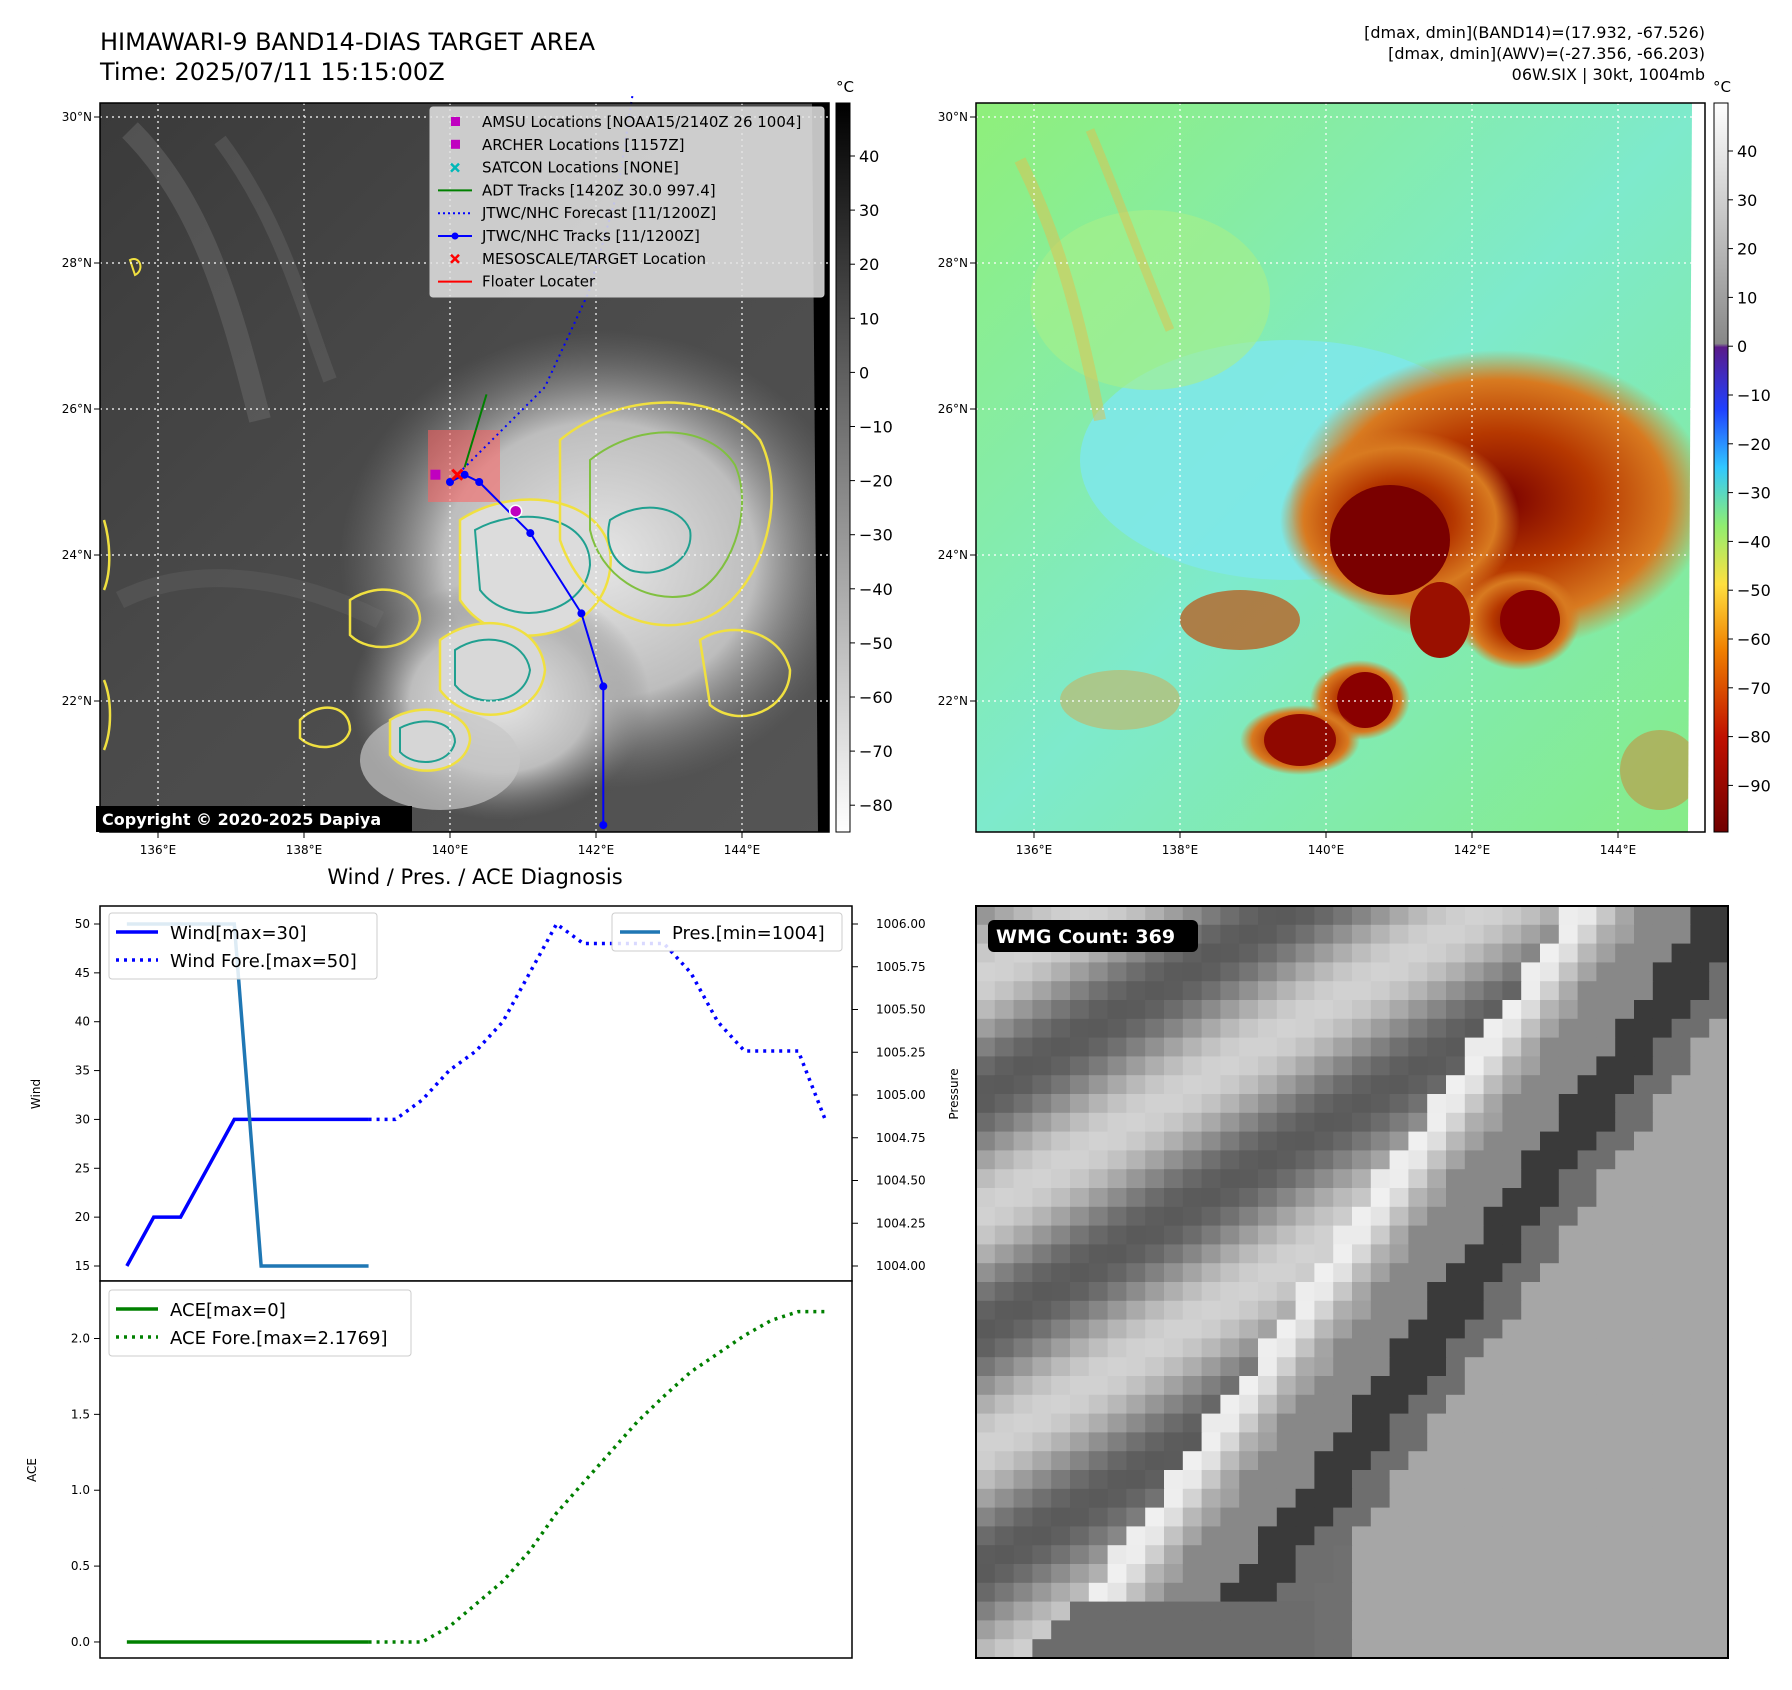 Image resolution: width=1792 pixels, height=1690 pixels. What do you see at coordinates (1742, 346) in the screenshot?
I see `colorbar-tick-label: 0` at bounding box center [1742, 346].